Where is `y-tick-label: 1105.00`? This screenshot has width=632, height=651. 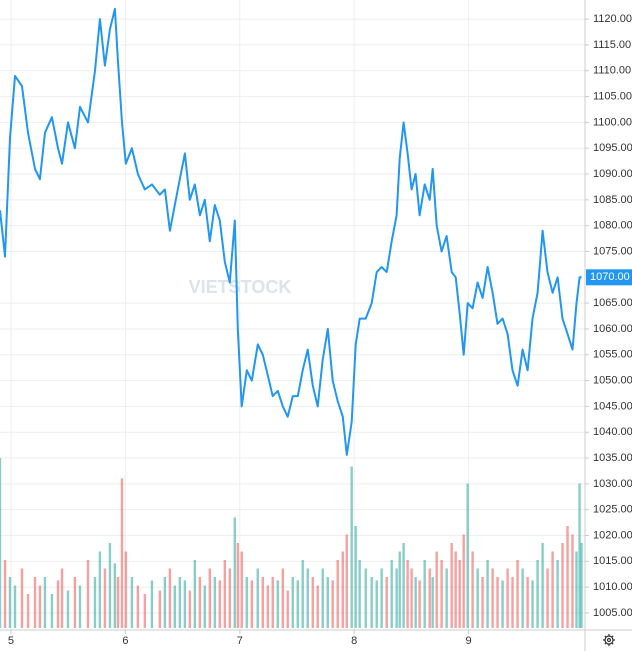
y-tick-label: 1105.00 is located at coordinates (612, 96).